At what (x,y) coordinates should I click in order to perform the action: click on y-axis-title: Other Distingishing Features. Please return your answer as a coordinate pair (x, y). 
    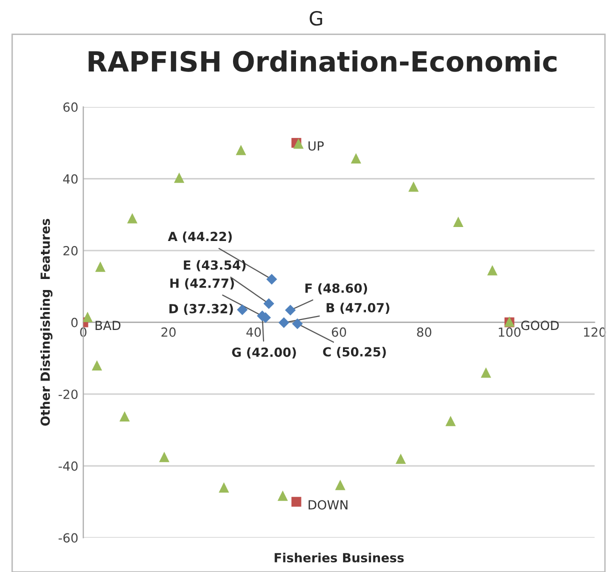
    Looking at the image, I should click on (46, 322).